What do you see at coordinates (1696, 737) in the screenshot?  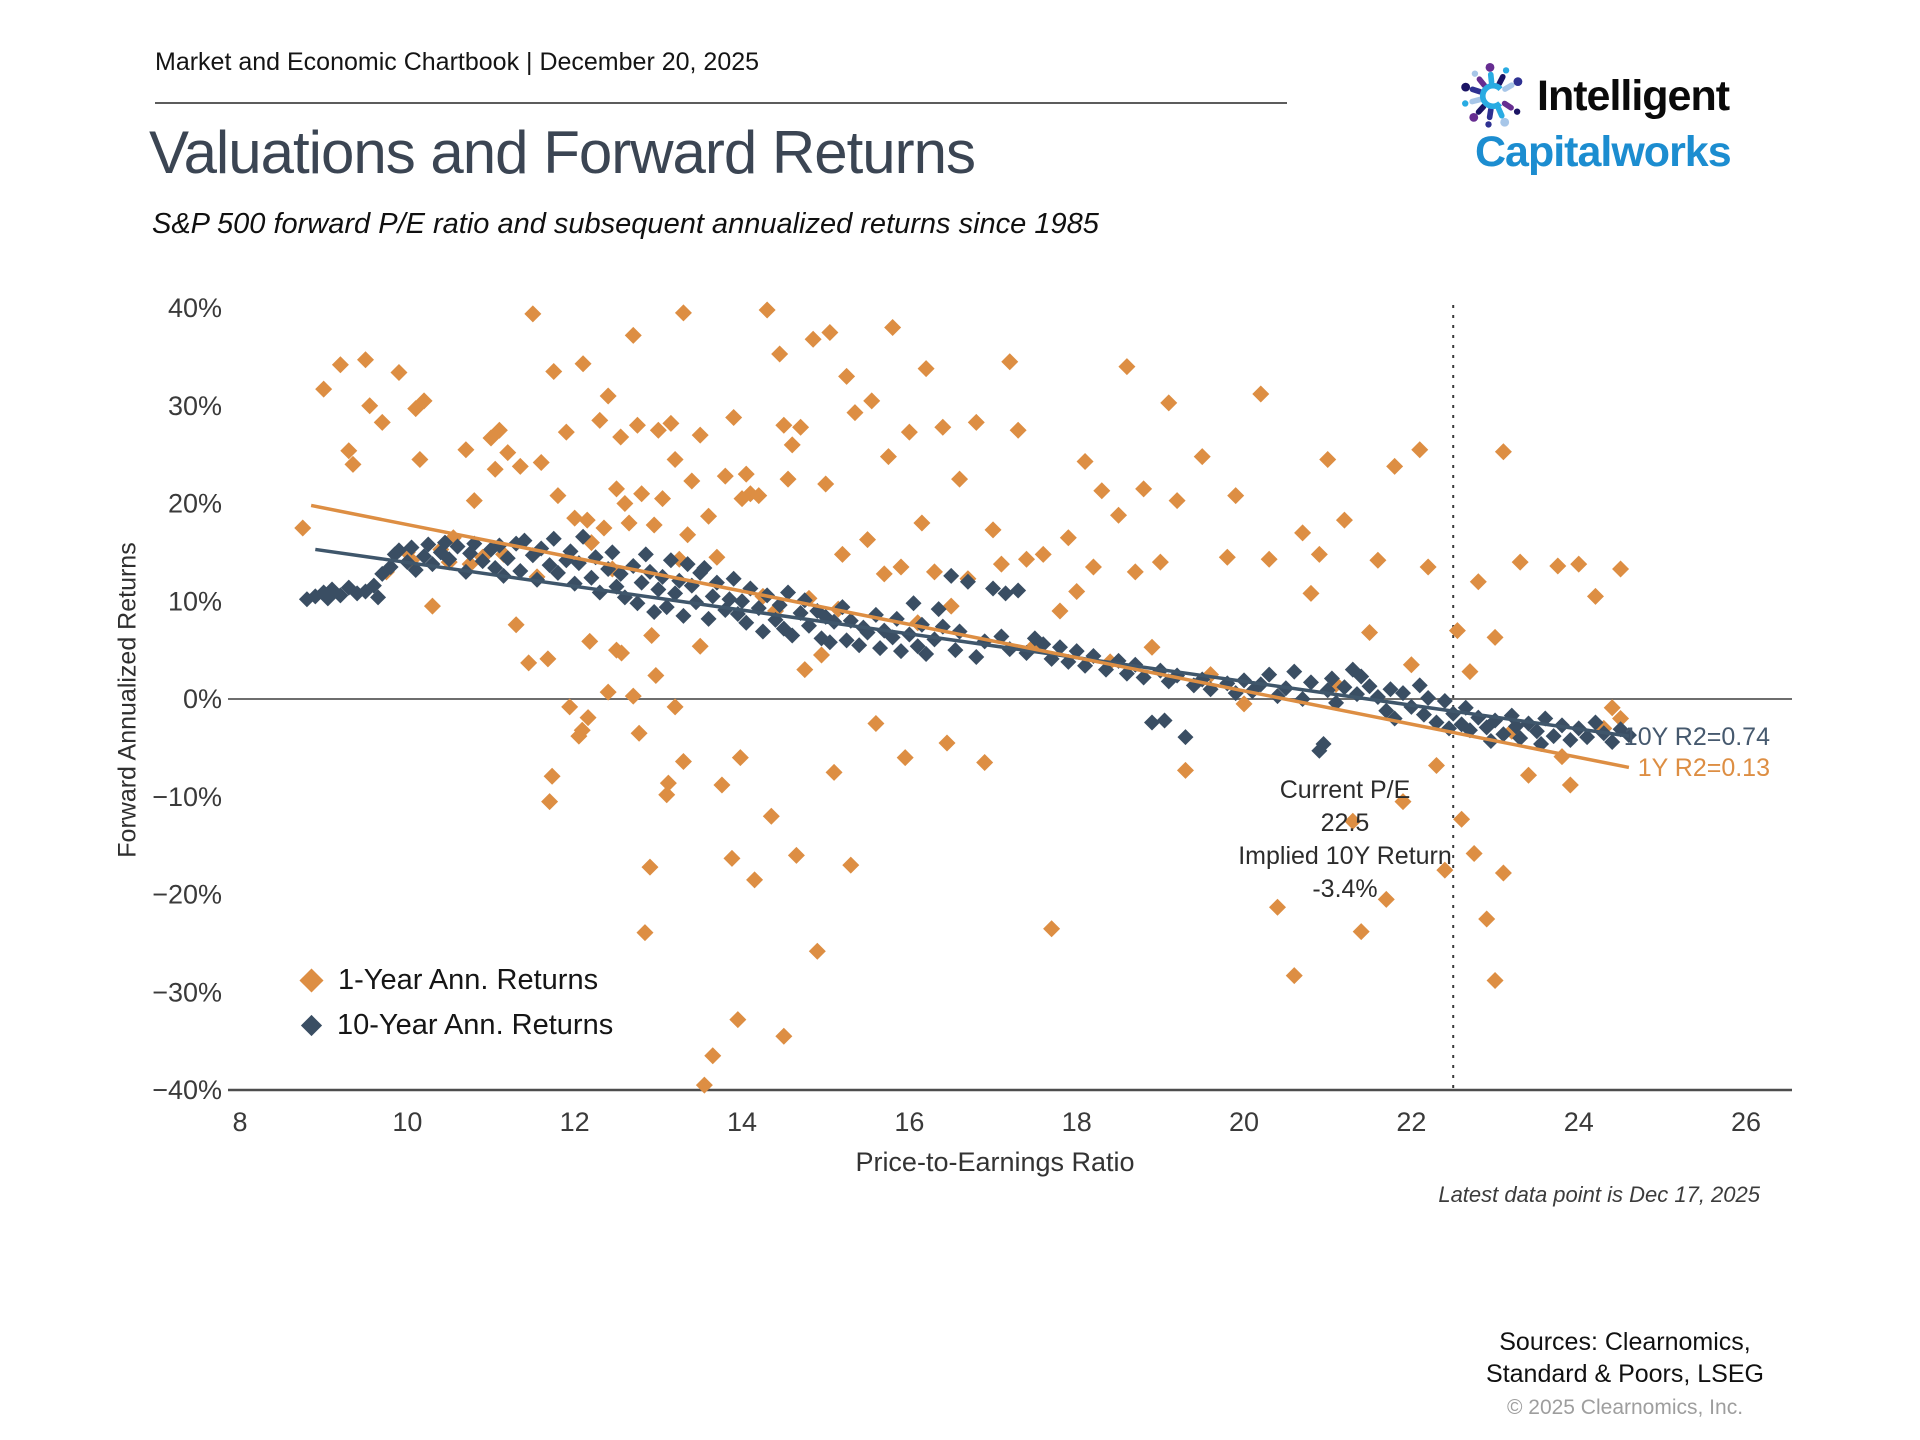 I see `r2-10y-label: 10Y R2=0.74` at bounding box center [1696, 737].